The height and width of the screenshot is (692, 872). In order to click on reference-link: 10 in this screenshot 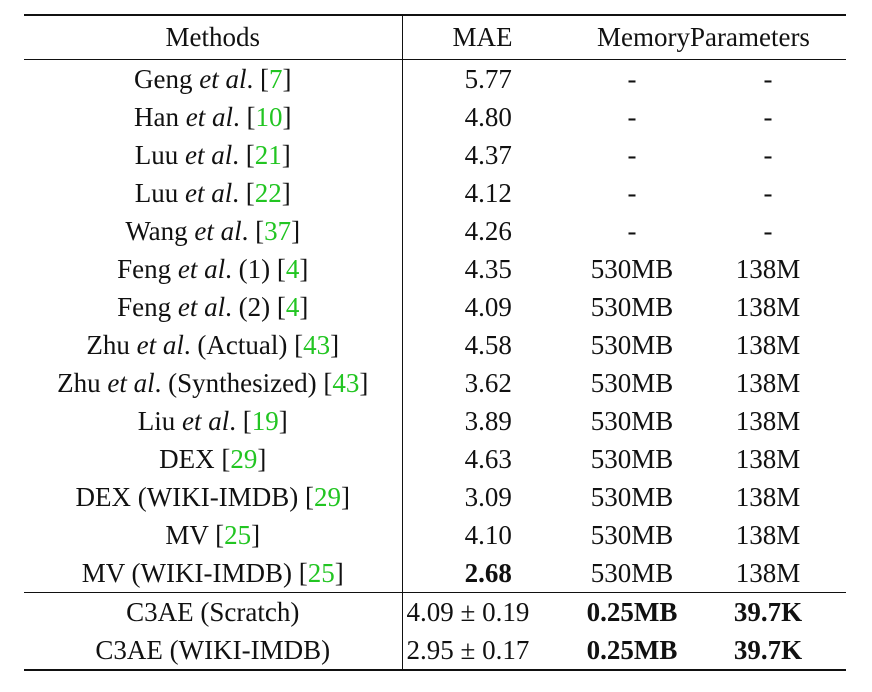, I will do `click(269, 117)`.